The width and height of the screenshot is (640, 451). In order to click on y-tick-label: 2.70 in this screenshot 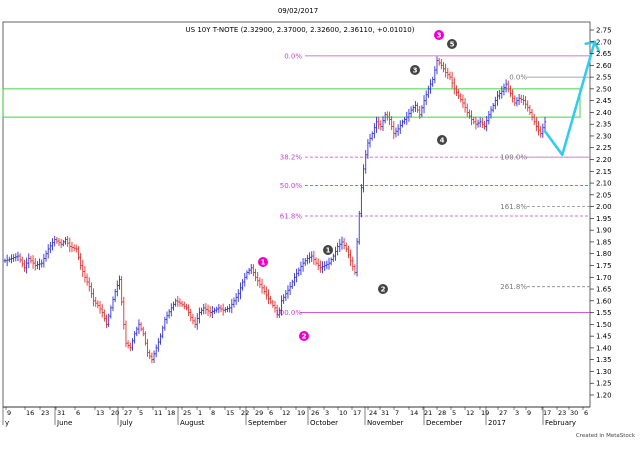, I will do `click(604, 42)`.